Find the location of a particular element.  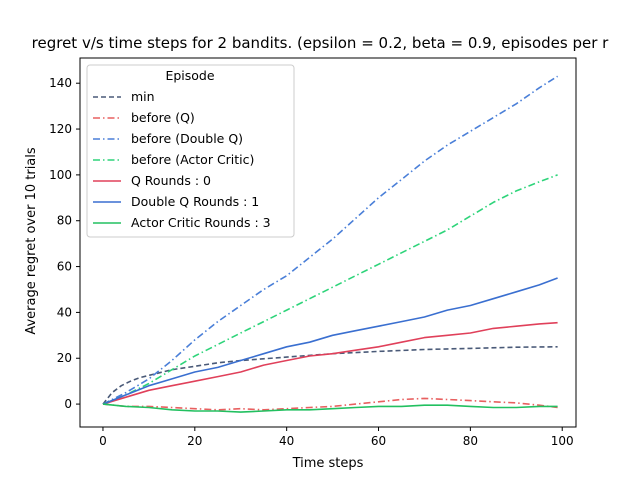

legend-entry: Double Q Rounds : 1 is located at coordinates (195, 201).